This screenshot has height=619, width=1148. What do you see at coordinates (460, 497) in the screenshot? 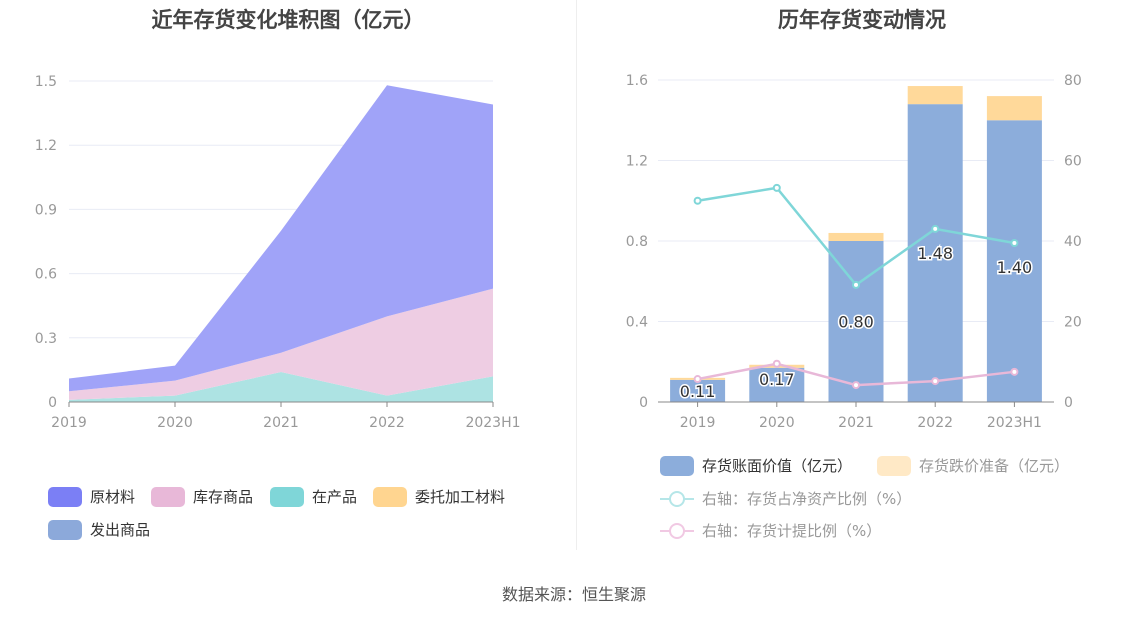
I see `legend-label: 委托加工材料` at bounding box center [460, 497].